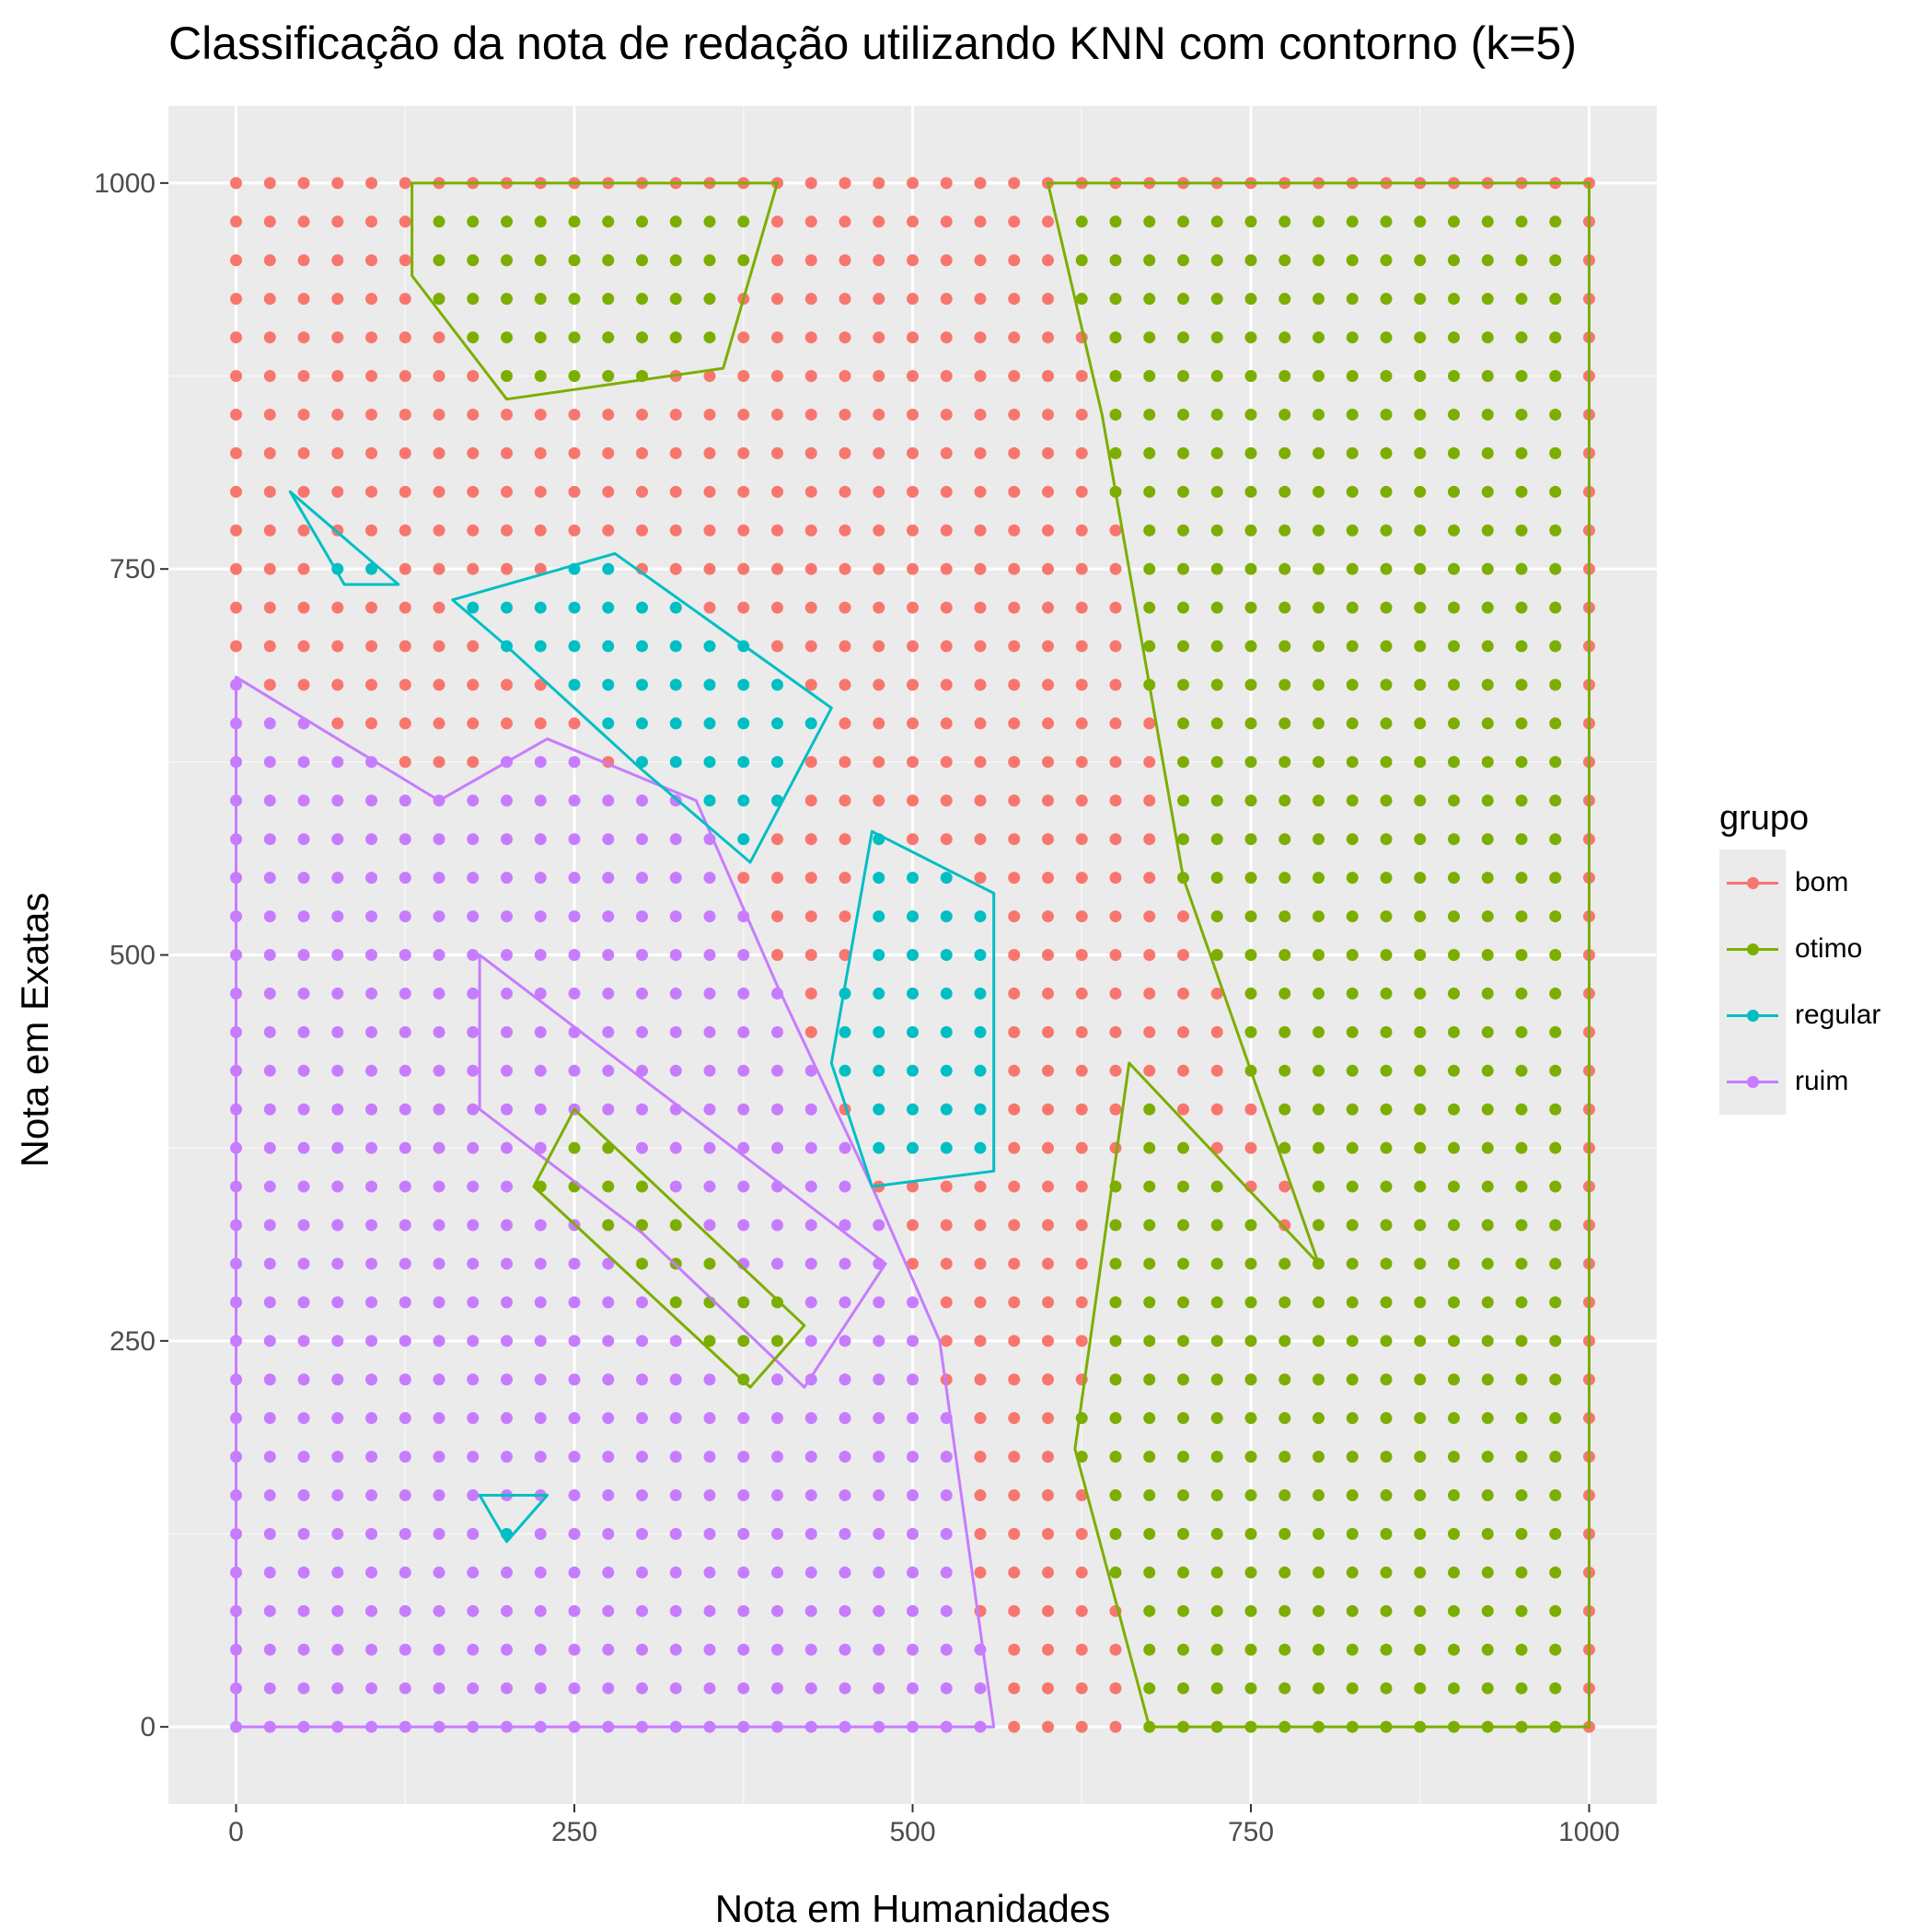 The width and height of the screenshot is (1932, 1932). What do you see at coordinates (1589, 1832) in the screenshot?
I see `x-tick-label: 1000` at bounding box center [1589, 1832].